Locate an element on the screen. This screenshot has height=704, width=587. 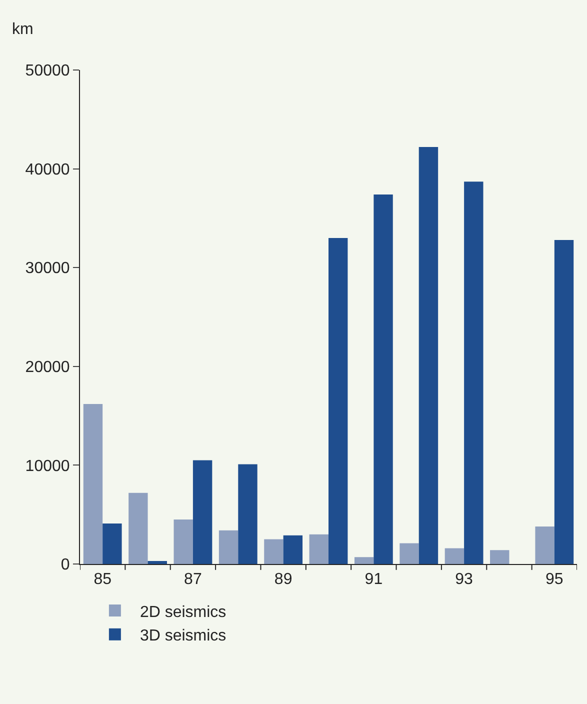
y-tick-label: 40000 is located at coordinates (47, 169).